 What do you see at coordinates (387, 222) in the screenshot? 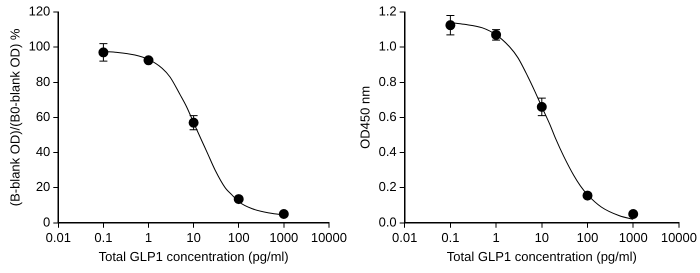
I see `y-tick-label: 0.0` at bounding box center [387, 222].